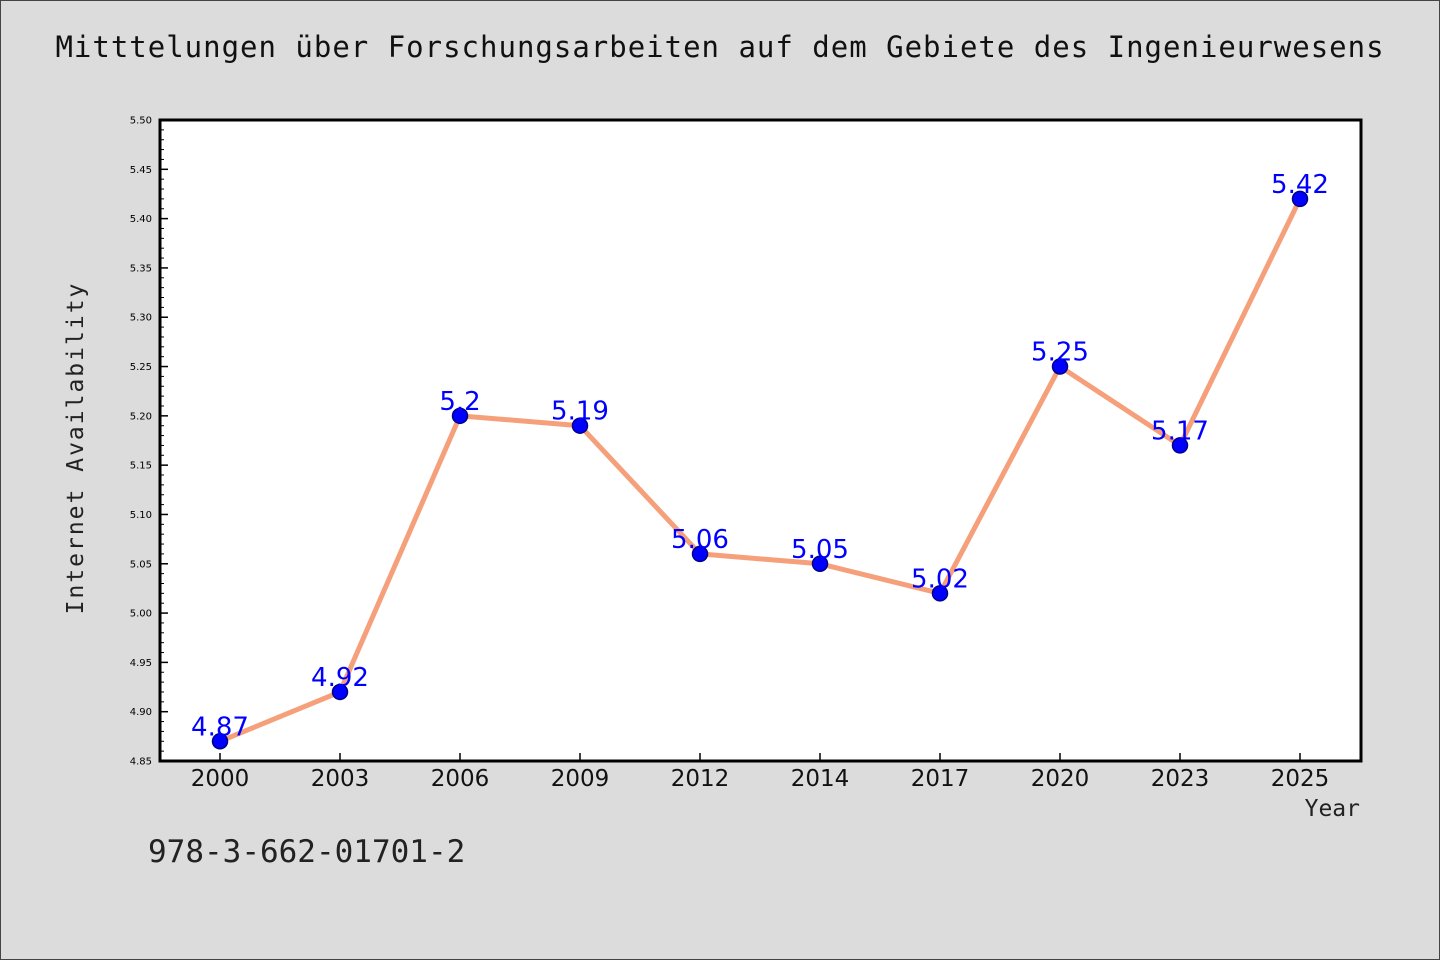  Describe the element at coordinates (460, 779) in the screenshot. I see `x-tick-label: 2006` at that location.